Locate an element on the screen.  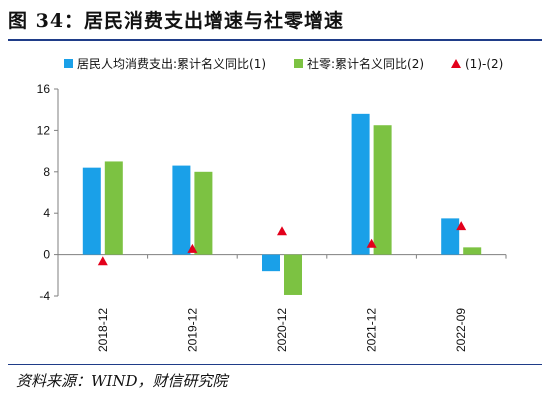
legend-label: (1)-(2) is located at coordinates (484, 64).